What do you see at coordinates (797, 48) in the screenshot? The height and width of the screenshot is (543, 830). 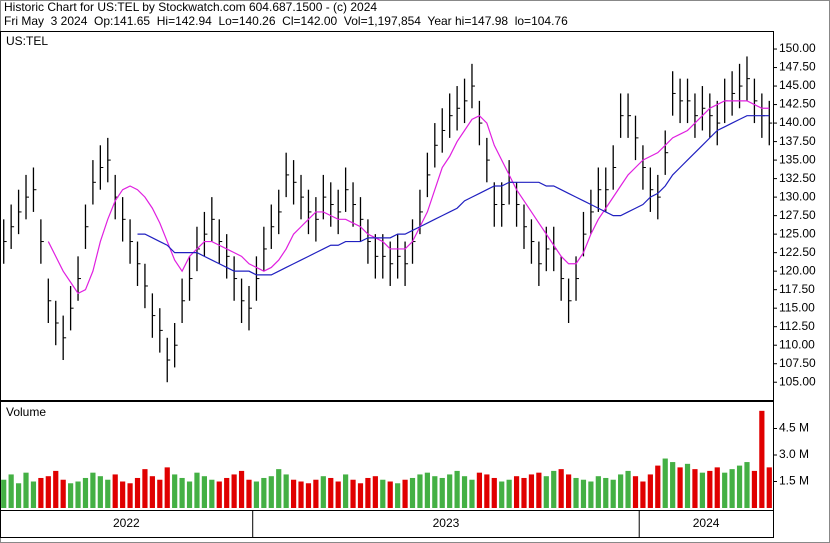 I see `y-tick-label: 150.00` at bounding box center [797, 48].